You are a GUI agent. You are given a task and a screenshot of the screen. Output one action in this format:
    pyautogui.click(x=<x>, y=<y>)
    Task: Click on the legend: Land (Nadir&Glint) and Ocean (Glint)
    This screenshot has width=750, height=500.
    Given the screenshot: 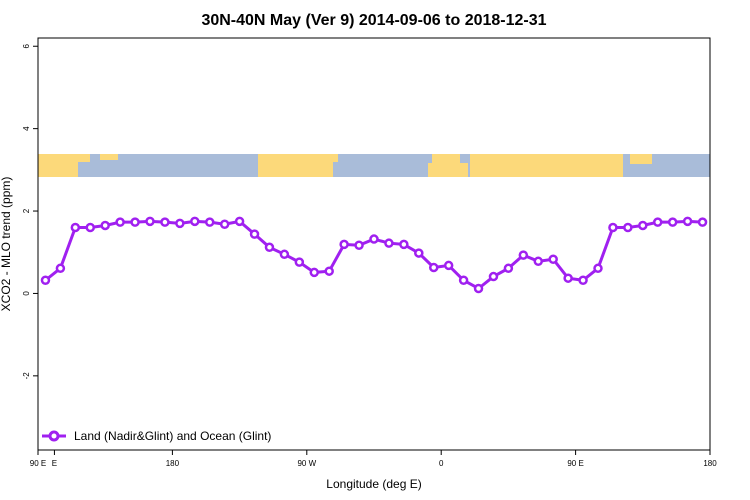 What is the action you would take?
    pyautogui.click(x=156, y=436)
    